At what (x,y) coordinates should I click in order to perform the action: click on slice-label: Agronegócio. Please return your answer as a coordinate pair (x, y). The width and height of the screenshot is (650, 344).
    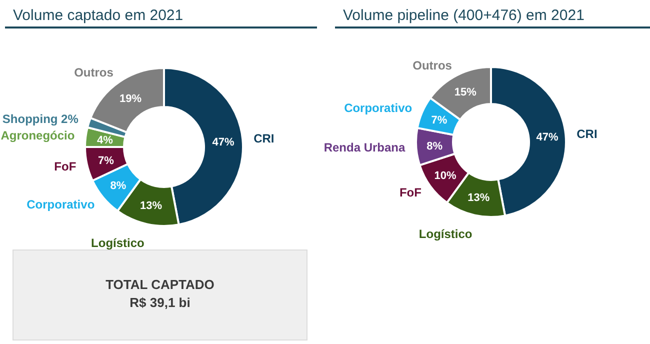
    Looking at the image, I should click on (37, 135).